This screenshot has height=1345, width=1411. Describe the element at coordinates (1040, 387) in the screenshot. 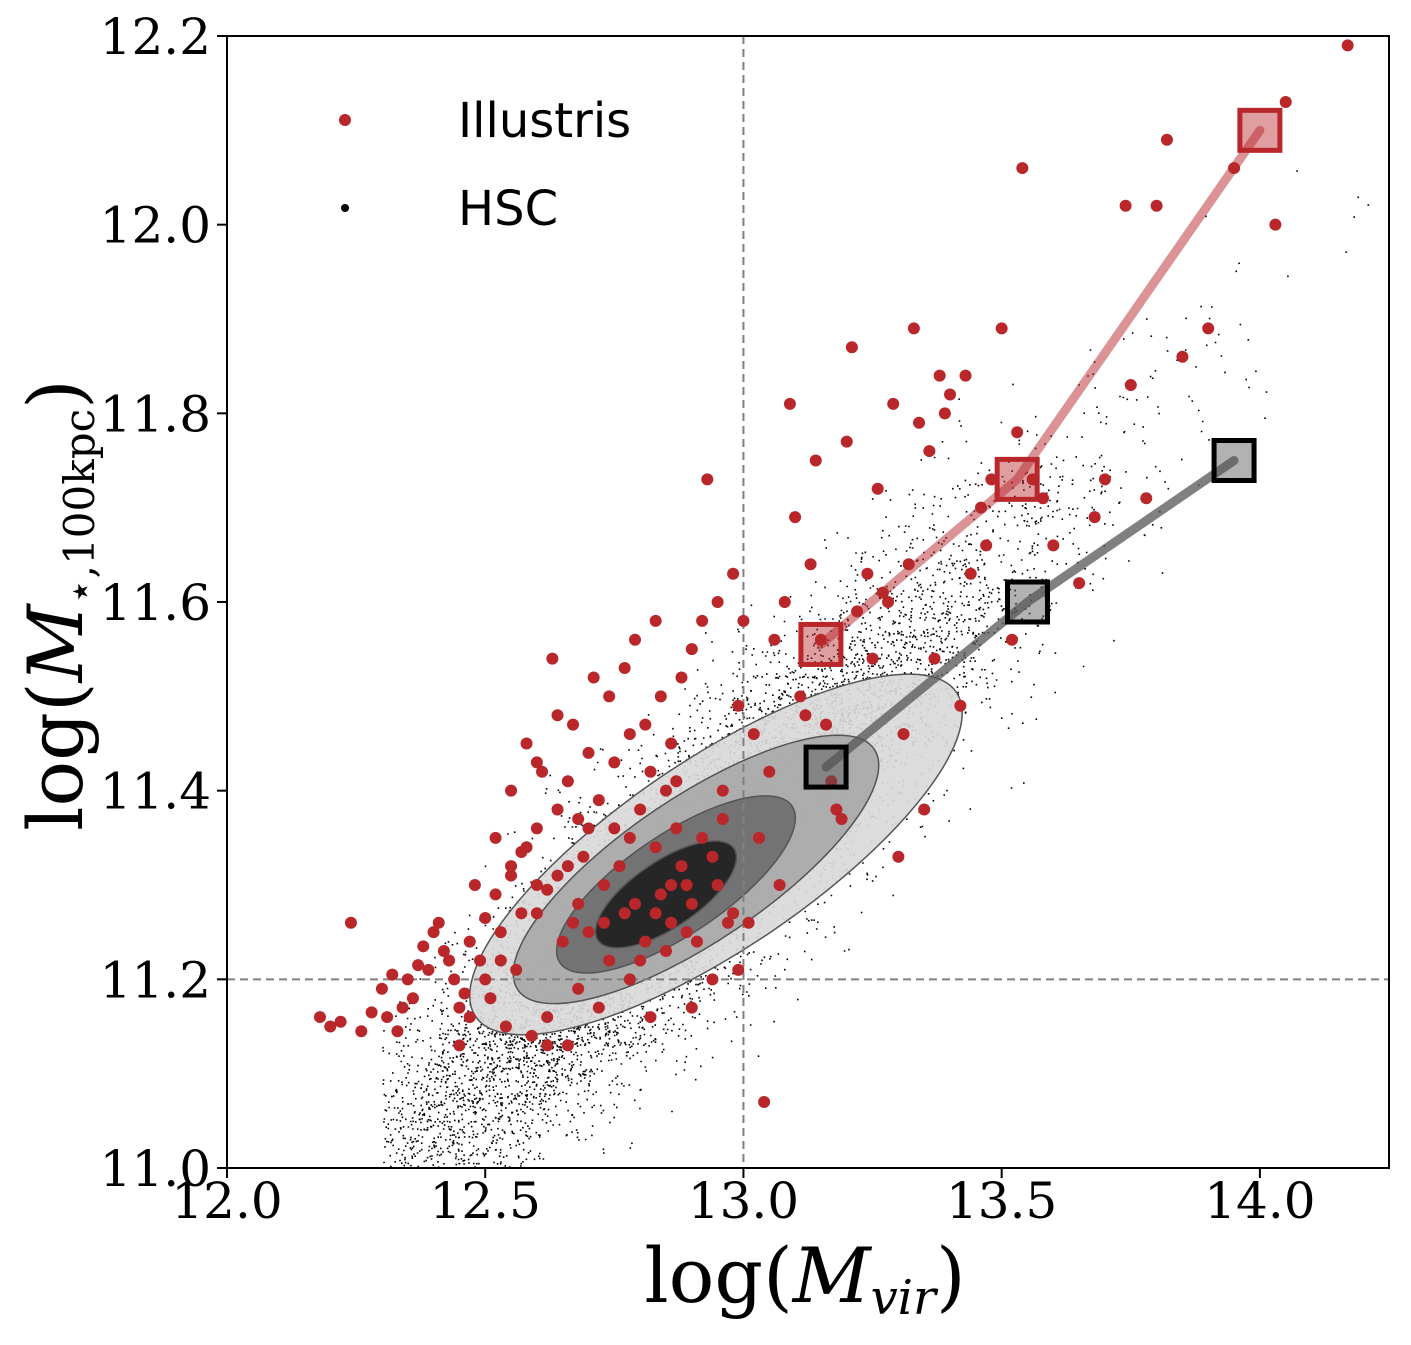

I see `illustris-median-line` at that location.